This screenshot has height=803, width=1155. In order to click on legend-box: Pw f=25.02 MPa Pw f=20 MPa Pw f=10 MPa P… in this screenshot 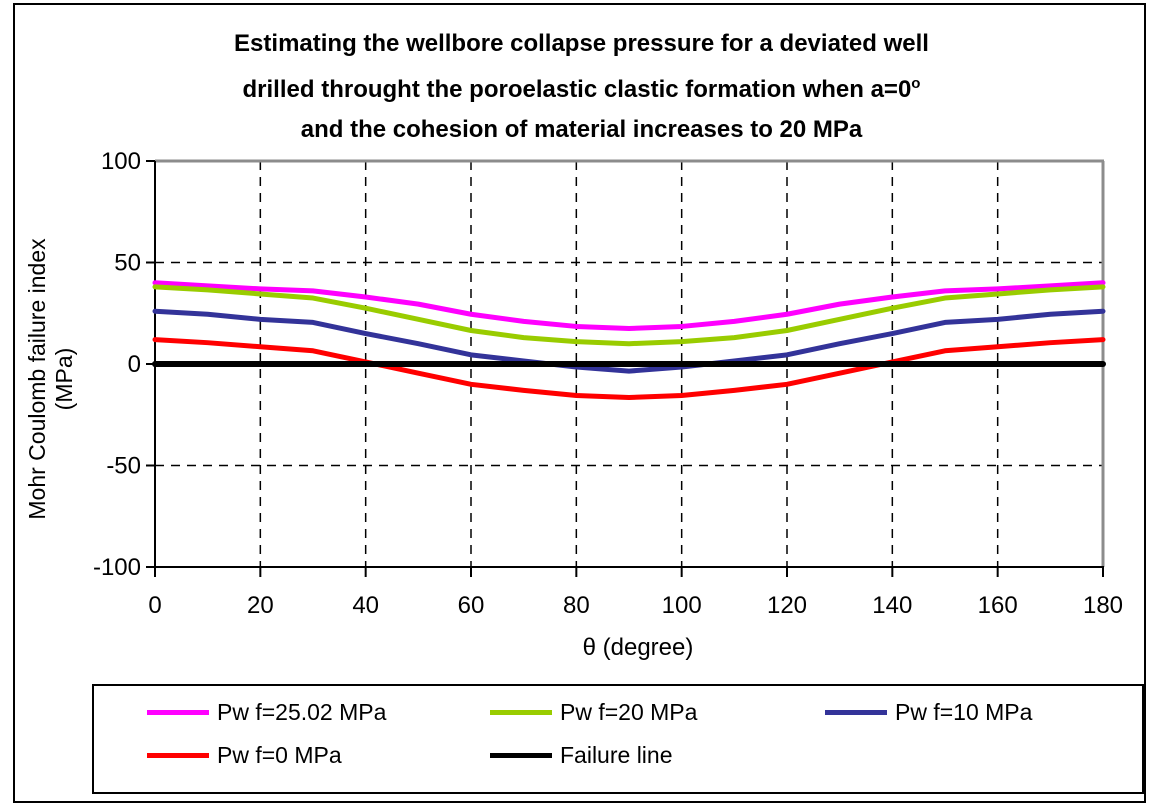, I will do `click(618, 739)`.